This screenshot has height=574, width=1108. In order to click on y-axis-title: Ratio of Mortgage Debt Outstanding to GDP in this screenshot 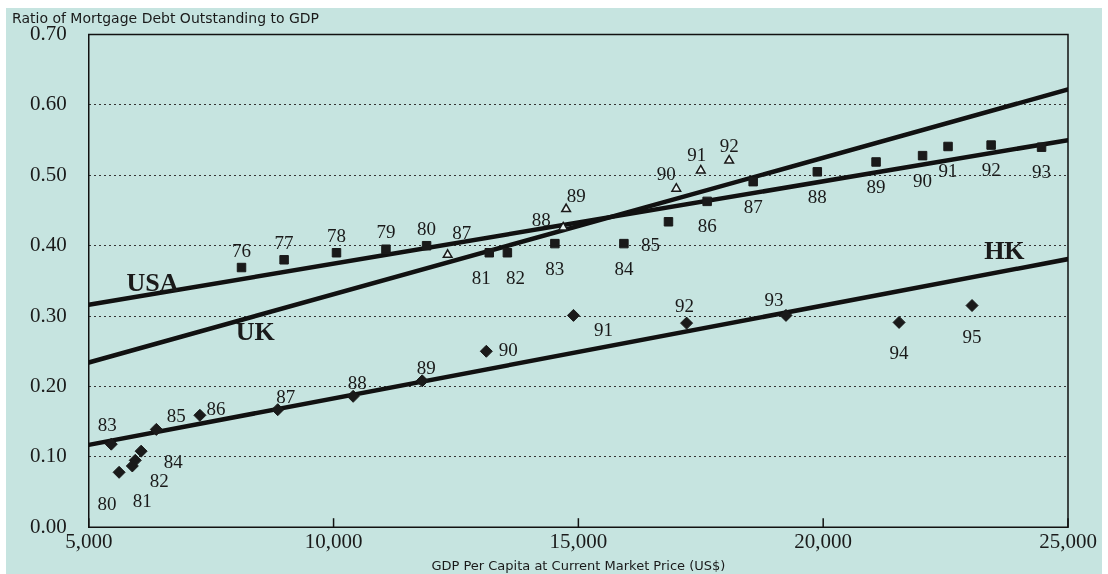, I will do `click(166, 17)`.